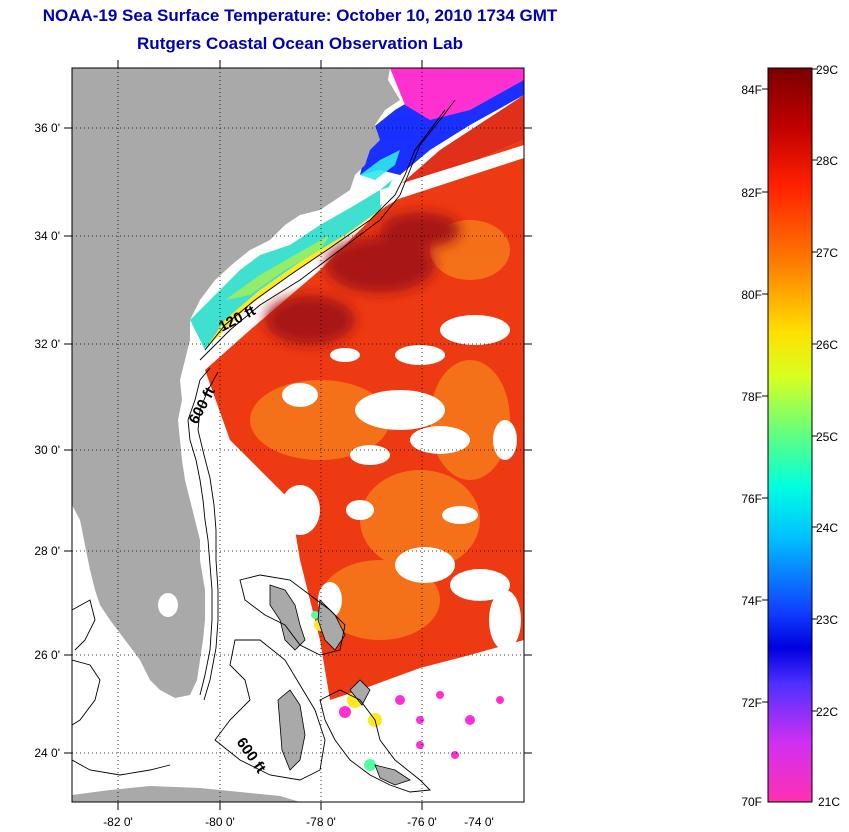  What do you see at coordinates (186, 794) in the screenshot?
I see `land-cuba` at bounding box center [186, 794].